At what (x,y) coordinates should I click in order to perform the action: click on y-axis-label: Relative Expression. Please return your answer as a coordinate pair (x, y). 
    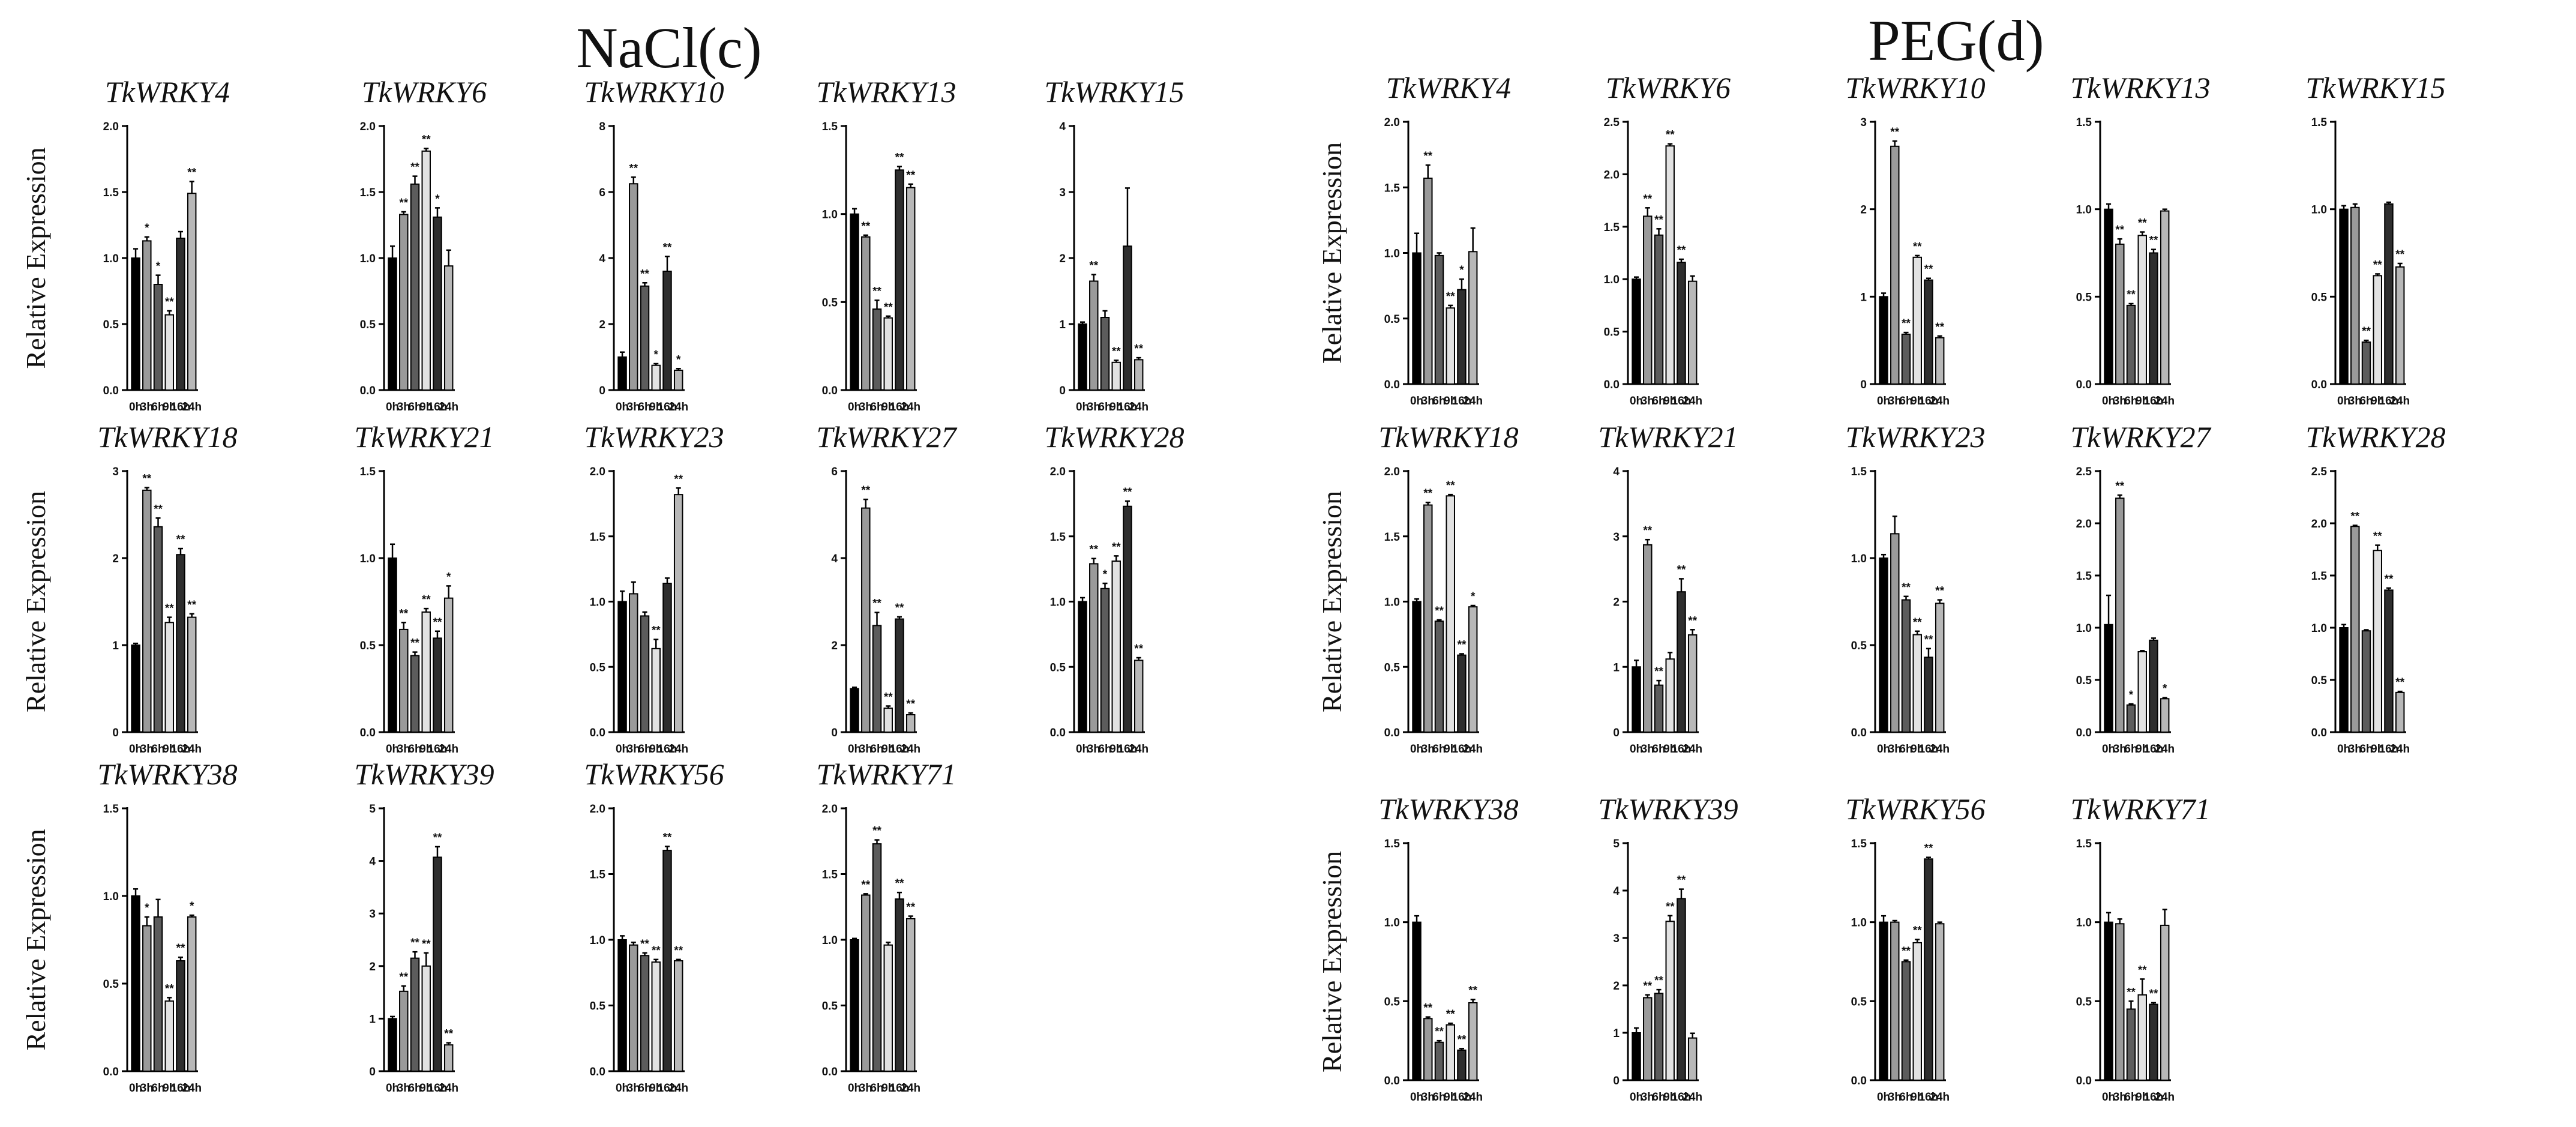
    Looking at the image, I should click on (1332, 961).